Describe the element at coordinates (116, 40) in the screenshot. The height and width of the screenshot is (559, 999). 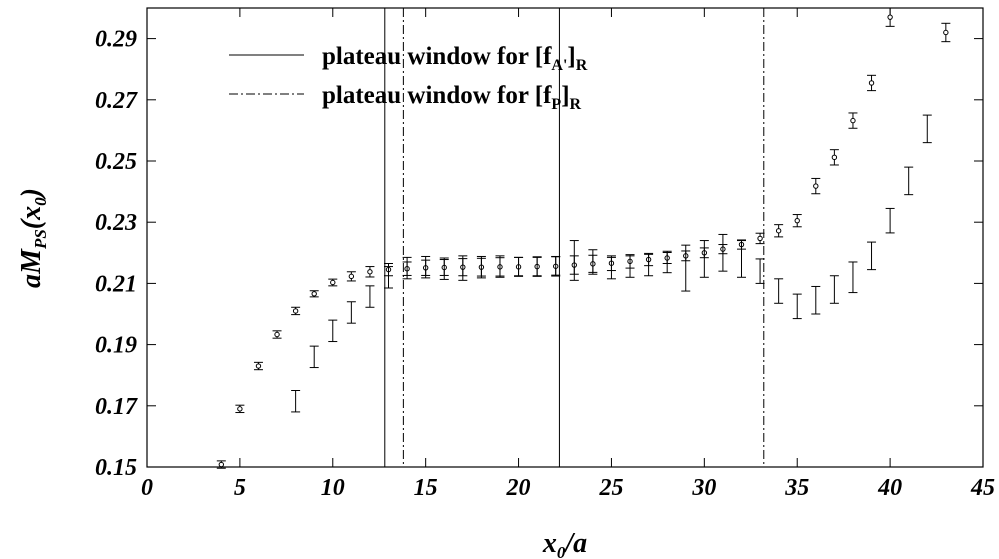
I see `y-tick-label: 0.29` at that location.